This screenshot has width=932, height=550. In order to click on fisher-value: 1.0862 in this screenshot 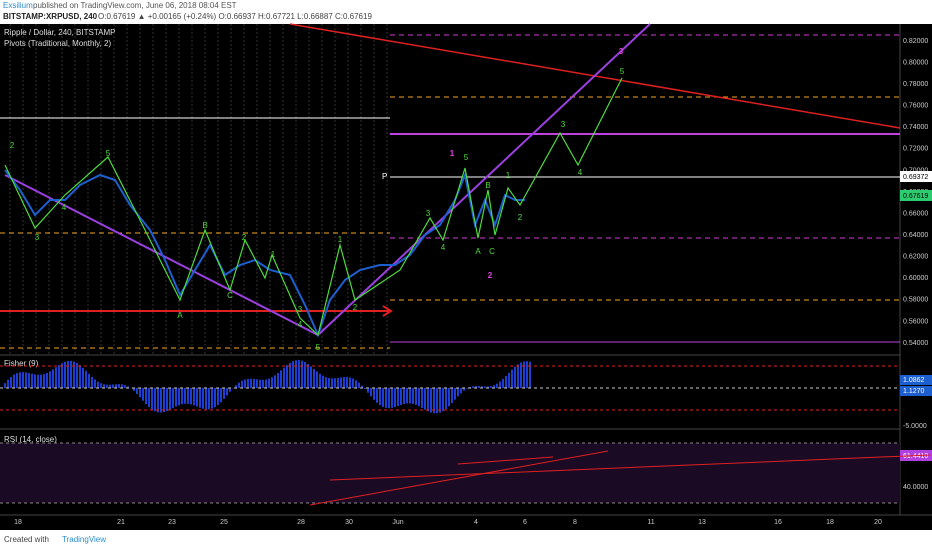, I will do `click(914, 380)`.